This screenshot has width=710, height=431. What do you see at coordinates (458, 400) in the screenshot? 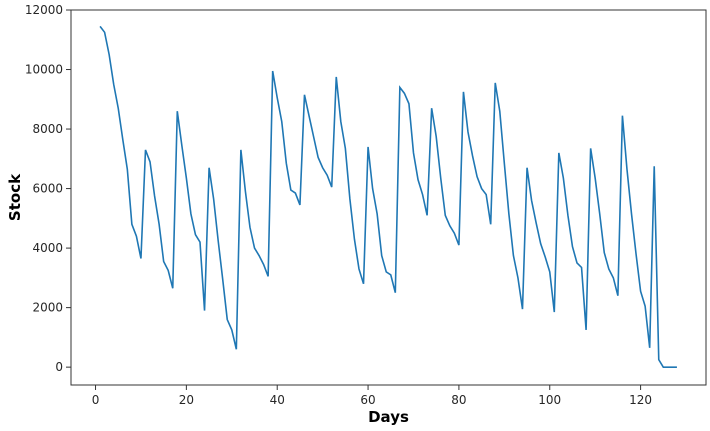
I see `x-tick-label: 80` at bounding box center [458, 400].